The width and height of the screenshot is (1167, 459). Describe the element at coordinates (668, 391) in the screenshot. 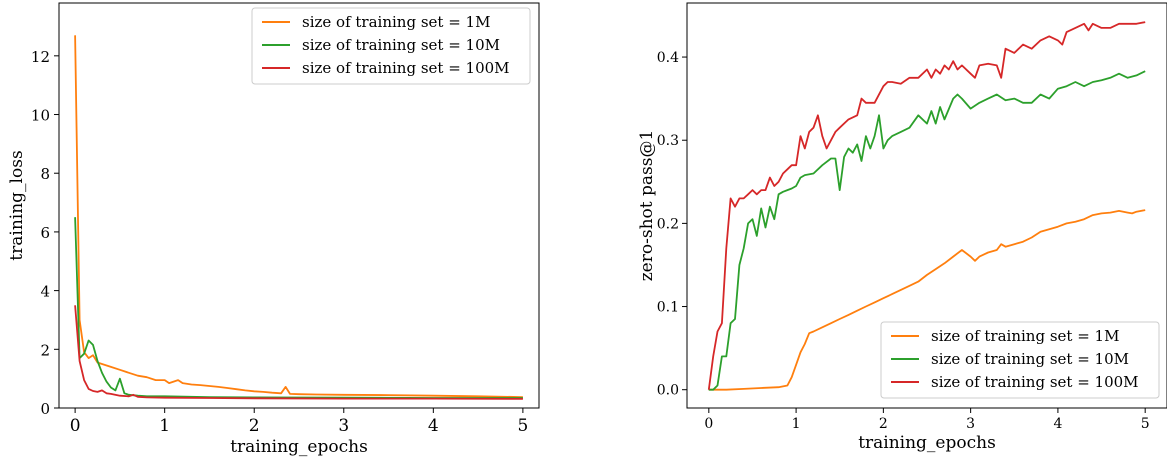

I see `y-tick-label: 0.0` at that location.